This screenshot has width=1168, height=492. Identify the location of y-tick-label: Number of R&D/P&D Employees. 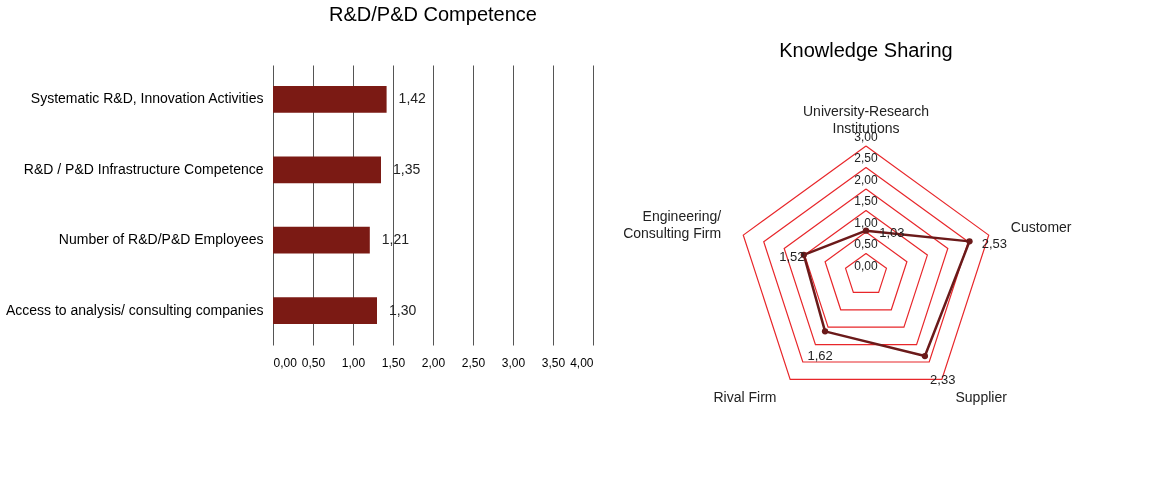
(161, 239).